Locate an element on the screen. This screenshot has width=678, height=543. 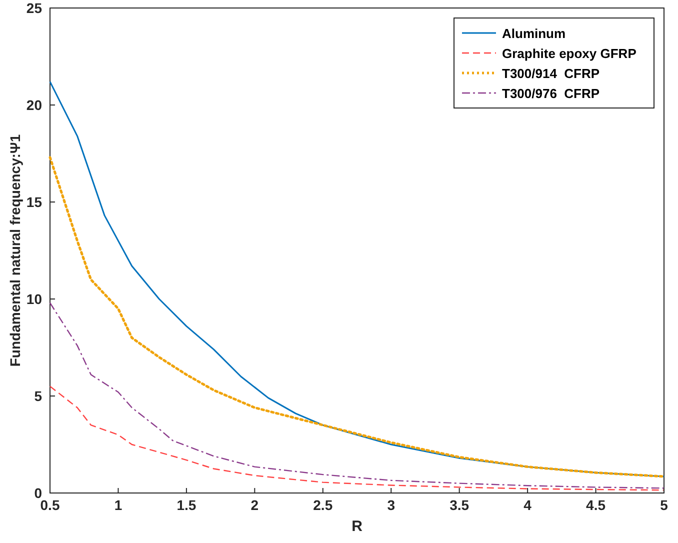
legend-label: Graphite epoxy GFRP is located at coordinates (569, 53).